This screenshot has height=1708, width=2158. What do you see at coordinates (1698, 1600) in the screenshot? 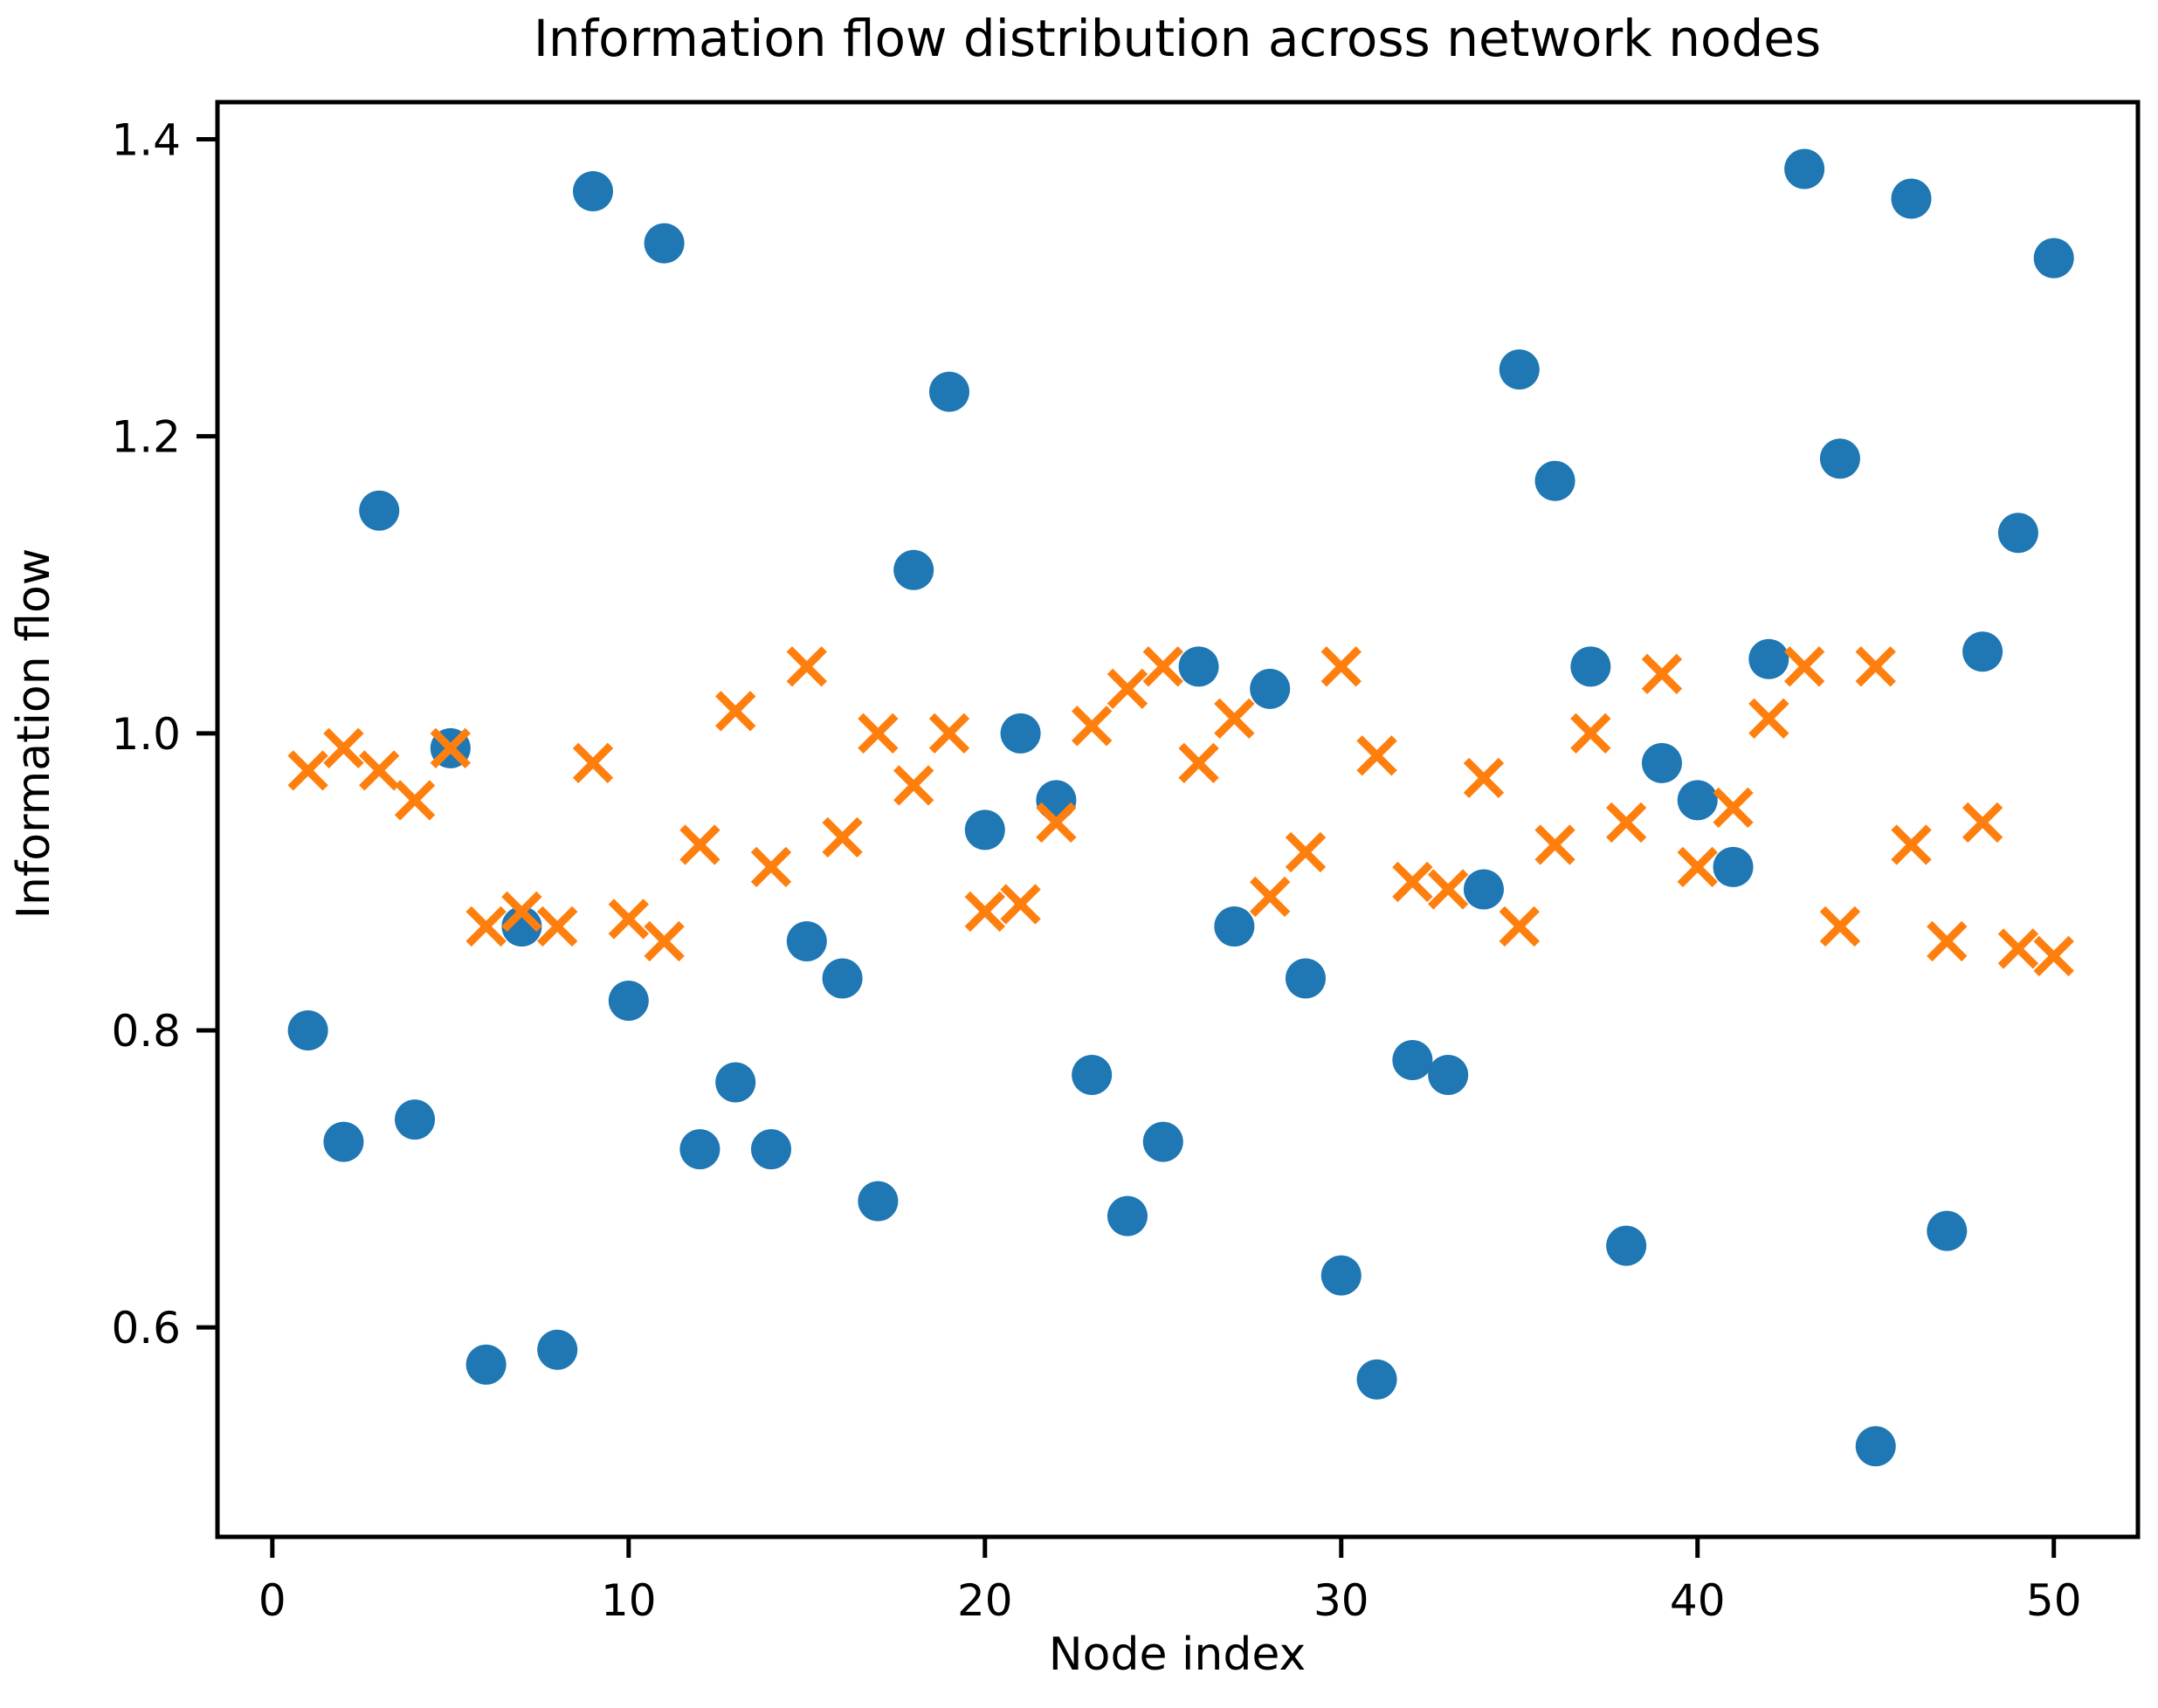
I see `x-tick-label: 40` at bounding box center [1698, 1600].